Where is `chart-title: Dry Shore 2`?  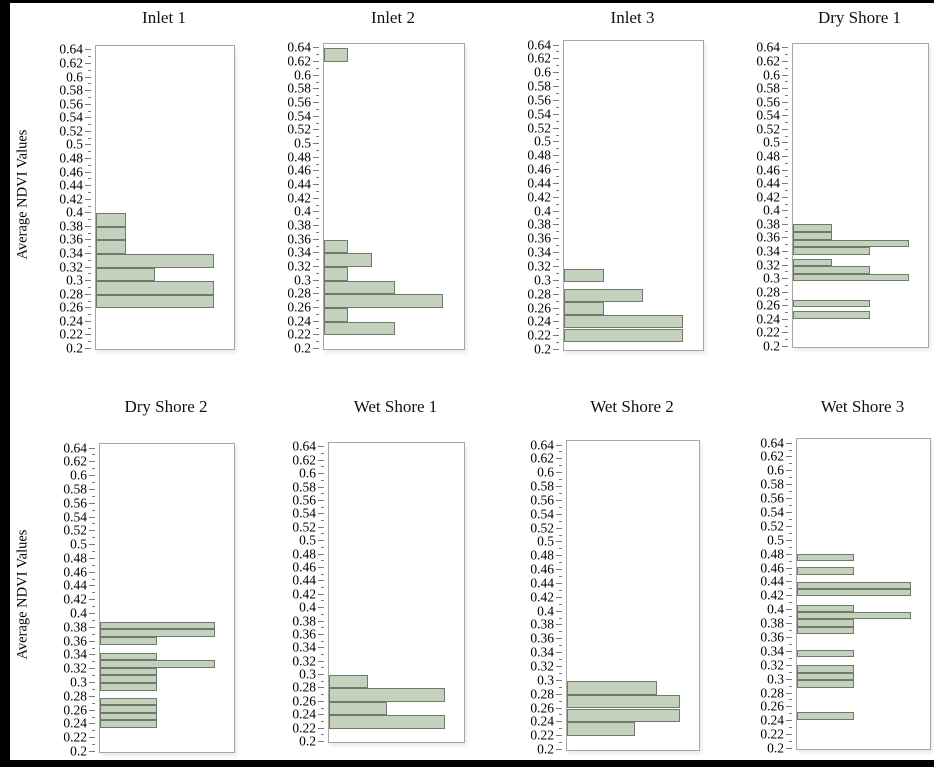 chart-title: Dry Shore 2 is located at coordinates (166, 406).